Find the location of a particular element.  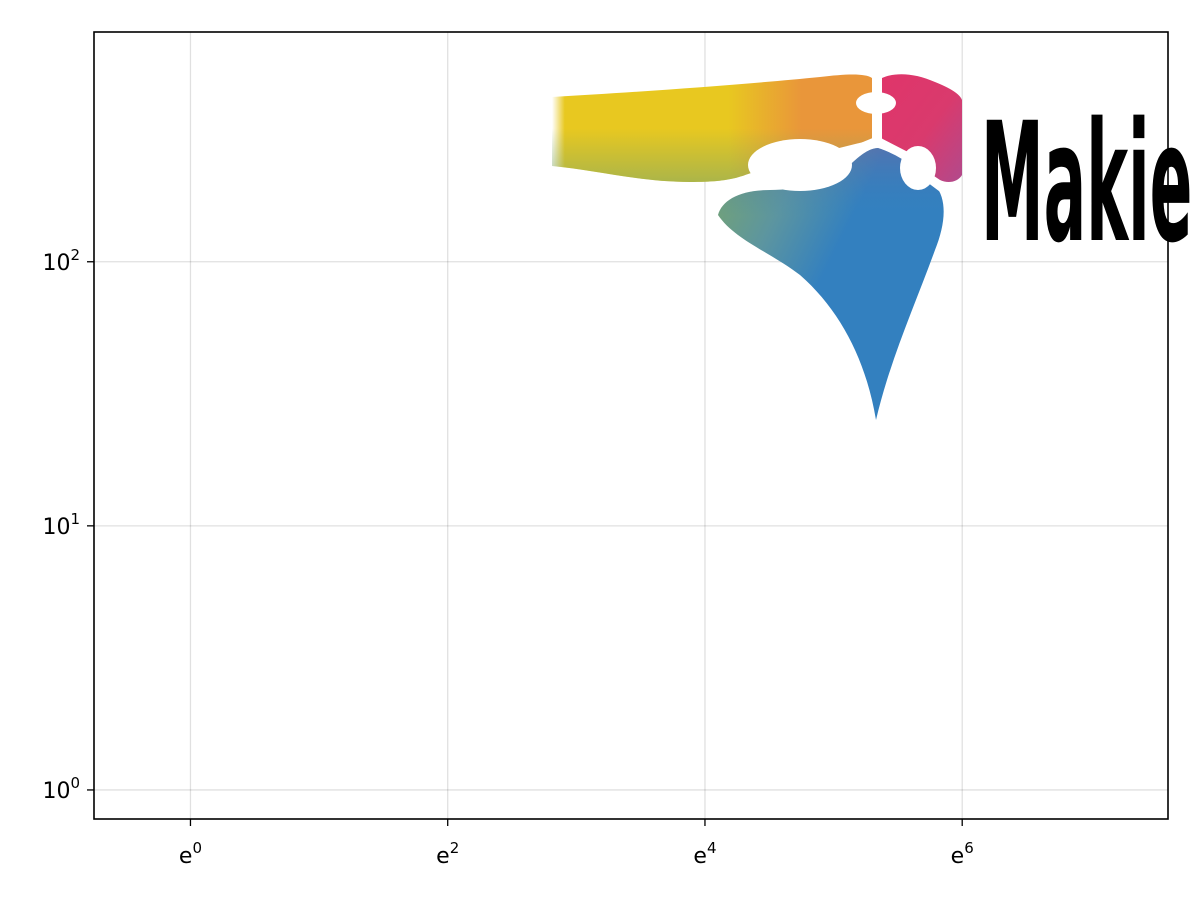

x-tick-label: e6 is located at coordinates (962, 854).